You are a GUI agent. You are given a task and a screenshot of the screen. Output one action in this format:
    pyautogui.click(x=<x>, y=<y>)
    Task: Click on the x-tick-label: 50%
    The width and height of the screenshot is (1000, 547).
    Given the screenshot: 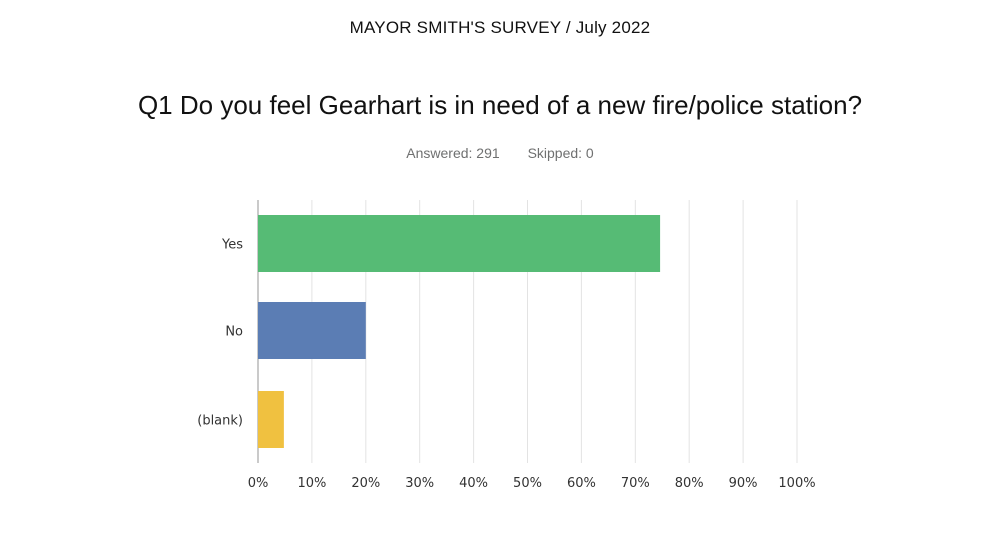 What is the action you would take?
    pyautogui.click(x=527, y=483)
    